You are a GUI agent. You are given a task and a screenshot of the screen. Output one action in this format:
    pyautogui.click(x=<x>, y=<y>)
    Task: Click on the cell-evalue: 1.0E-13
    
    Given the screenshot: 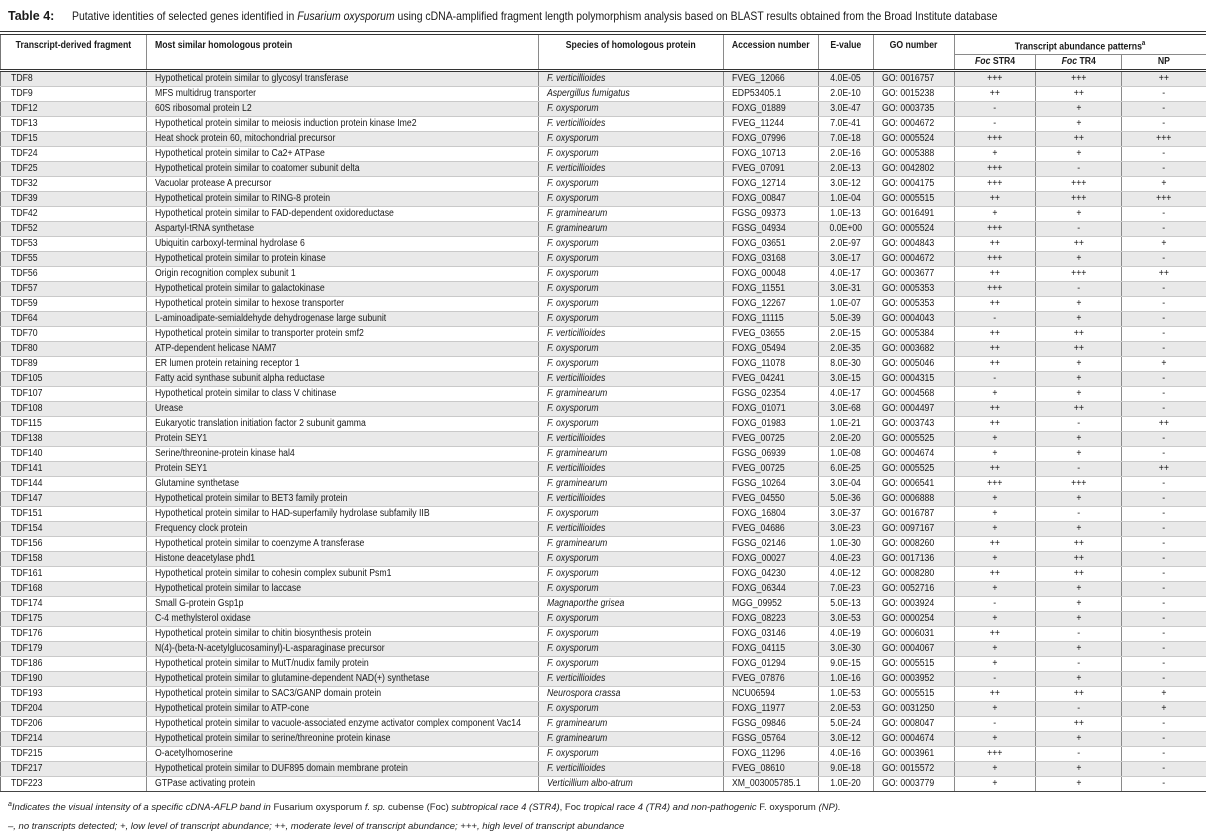 What is the action you would take?
    pyautogui.click(x=846, y=214)
    